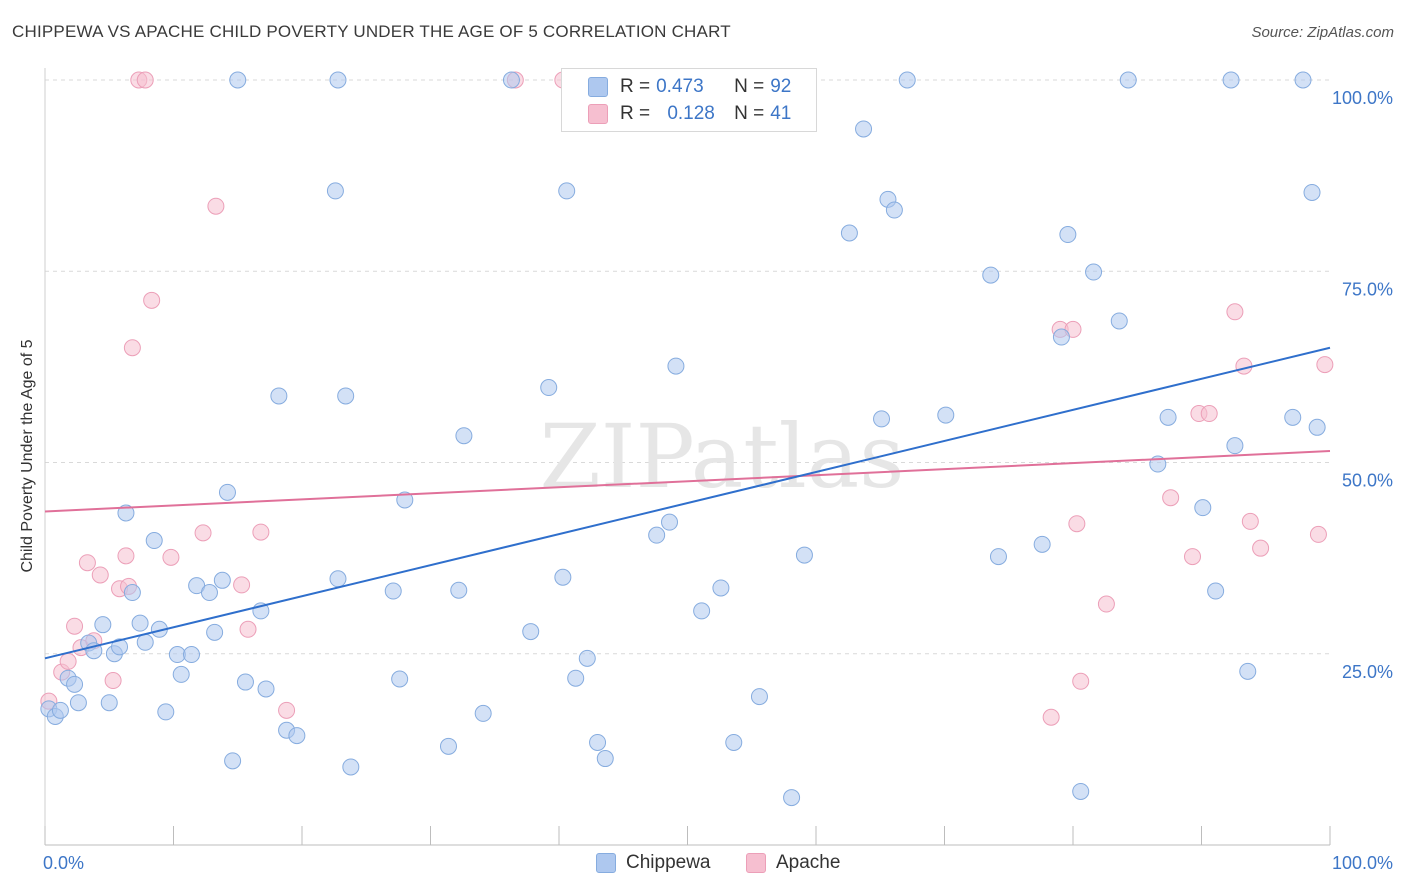 The image size is (1406, 892). I want to click on source-label: Source: ZipAtlas.com, so click(1322, 32).